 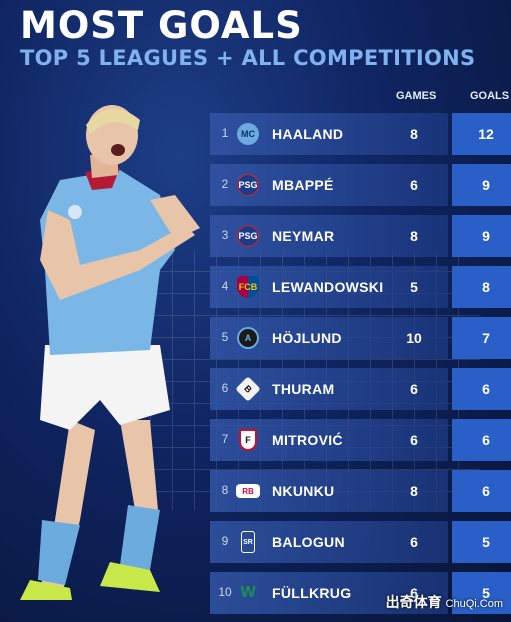 I want to click on watermark: 出奇体育 ChuQi.Com, so click(x=444, y=602).